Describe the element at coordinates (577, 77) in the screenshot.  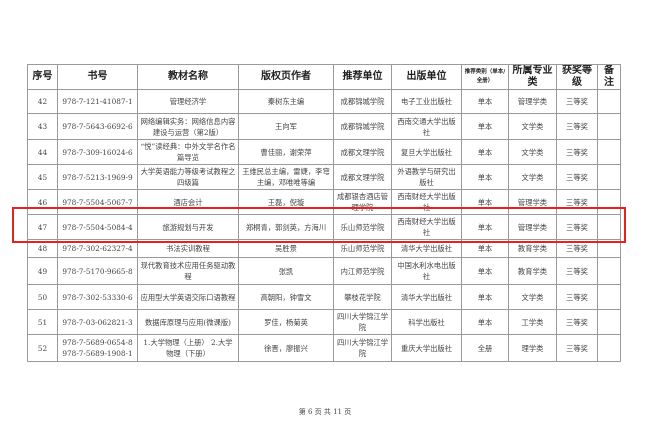
I see `header-award: 获奖等级` at that location.